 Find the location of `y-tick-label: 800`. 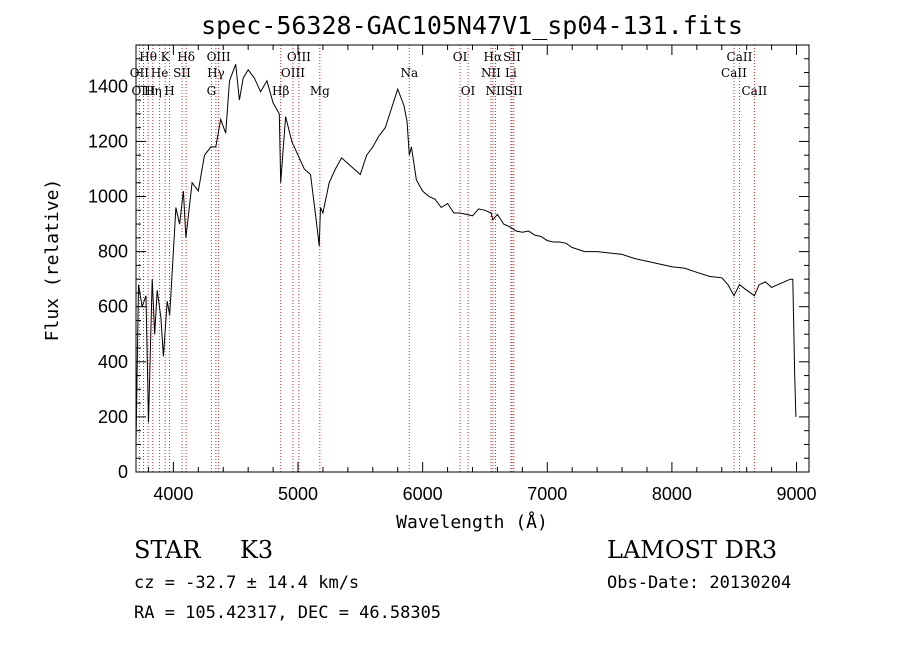

y-tick-label: 800 is located at coordinates (113, 252).